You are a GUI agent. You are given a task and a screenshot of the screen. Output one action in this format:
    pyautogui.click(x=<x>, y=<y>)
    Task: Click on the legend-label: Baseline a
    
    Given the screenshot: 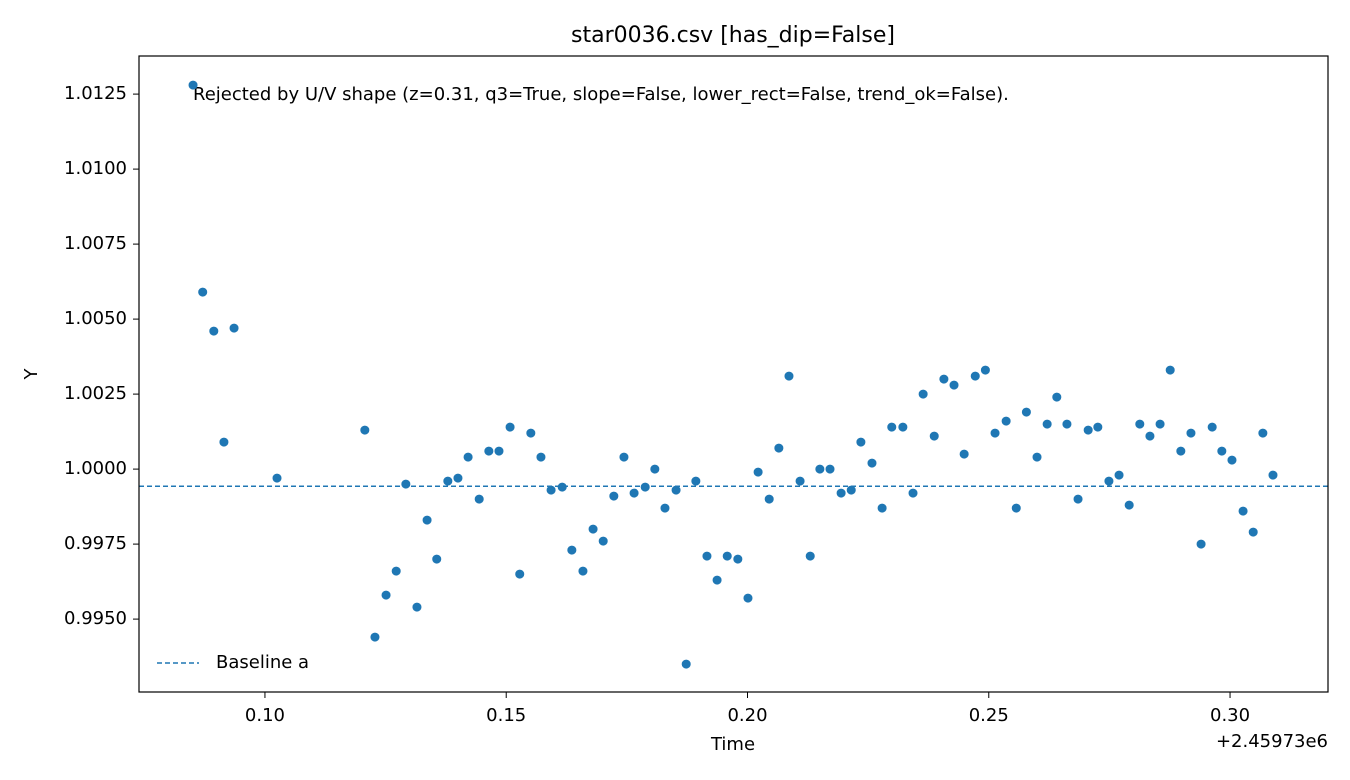 What is the action you would take?
    pyautogui.click(x=262, y=662)
    